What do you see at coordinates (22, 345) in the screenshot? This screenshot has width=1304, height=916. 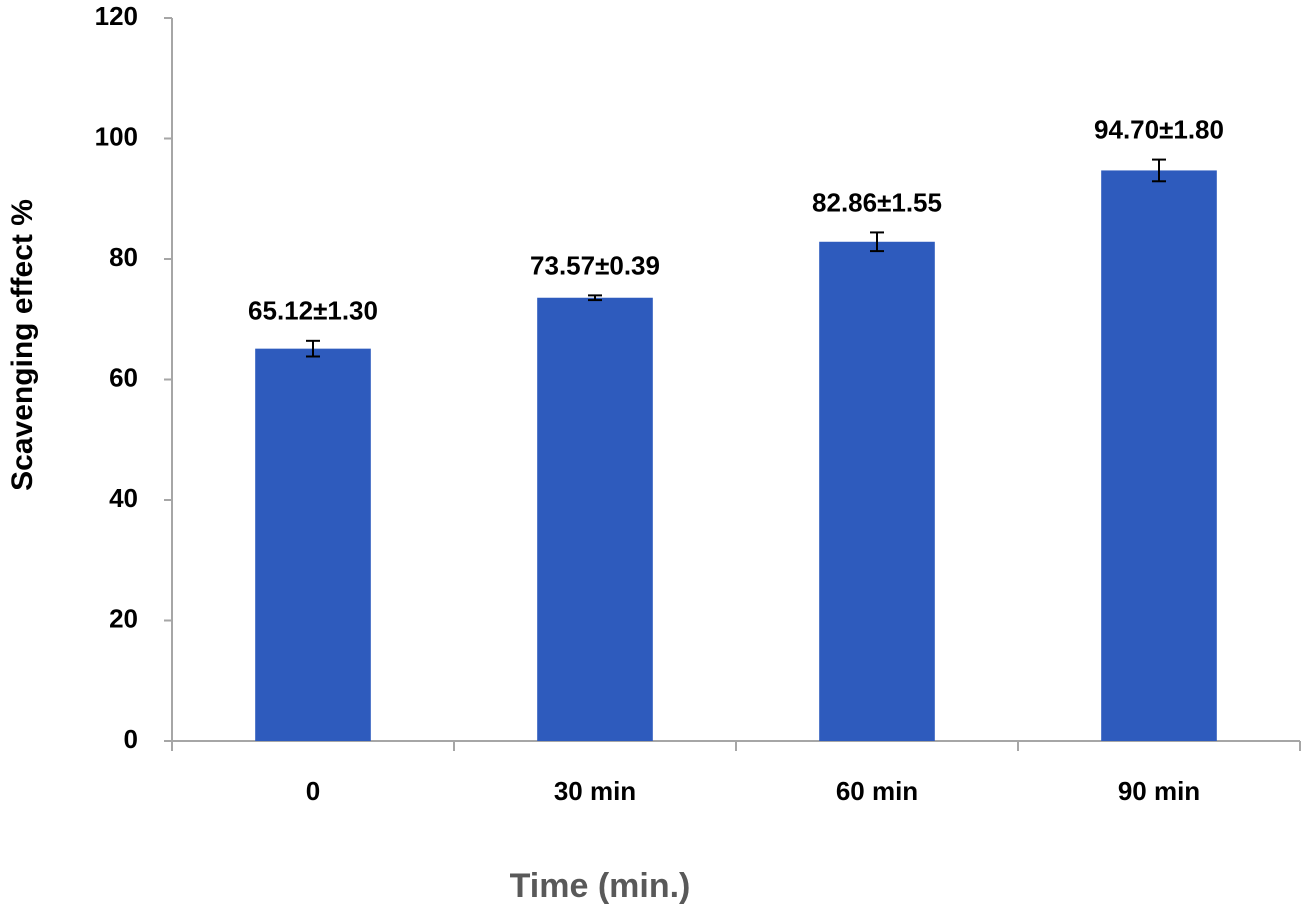 I see `y-axis-title: Scavenging effect %` at bounding box center [22, 345].